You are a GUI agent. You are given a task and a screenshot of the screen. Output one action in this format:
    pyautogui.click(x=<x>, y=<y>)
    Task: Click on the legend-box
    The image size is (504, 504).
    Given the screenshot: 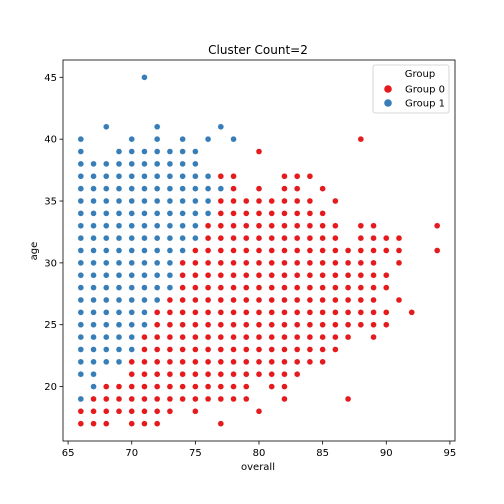 What is the action you would take?
    pyautogui.click(x=411, y=89)
    